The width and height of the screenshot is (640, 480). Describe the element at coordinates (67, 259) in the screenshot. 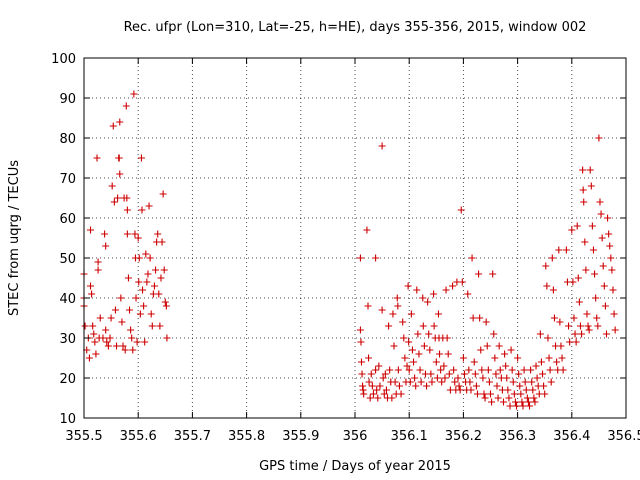

I see `y-tick-label: 50` at that location.